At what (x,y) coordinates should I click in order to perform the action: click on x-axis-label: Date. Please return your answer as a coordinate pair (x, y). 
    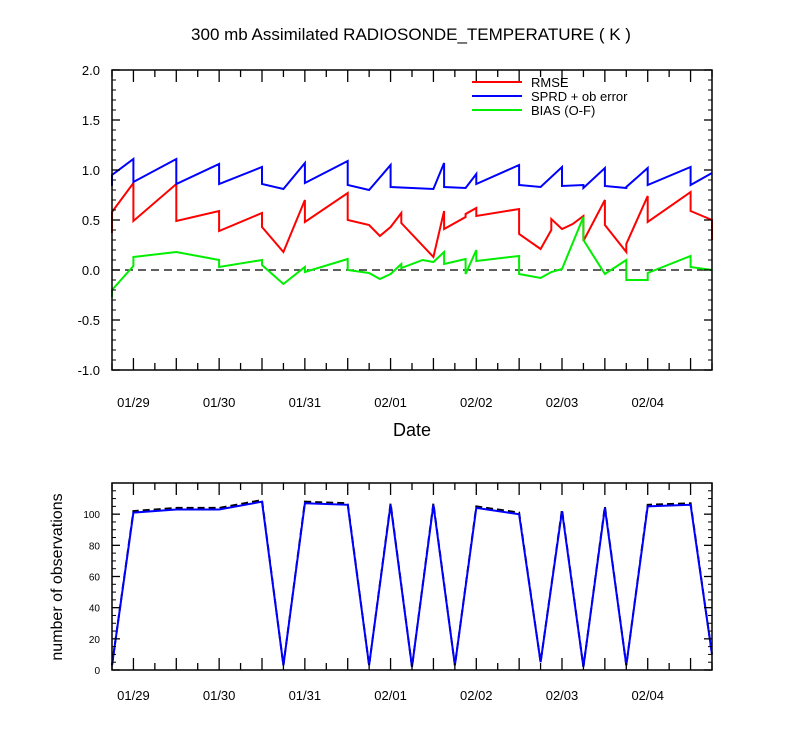
    Looking at the image, I should click on (412, 430).